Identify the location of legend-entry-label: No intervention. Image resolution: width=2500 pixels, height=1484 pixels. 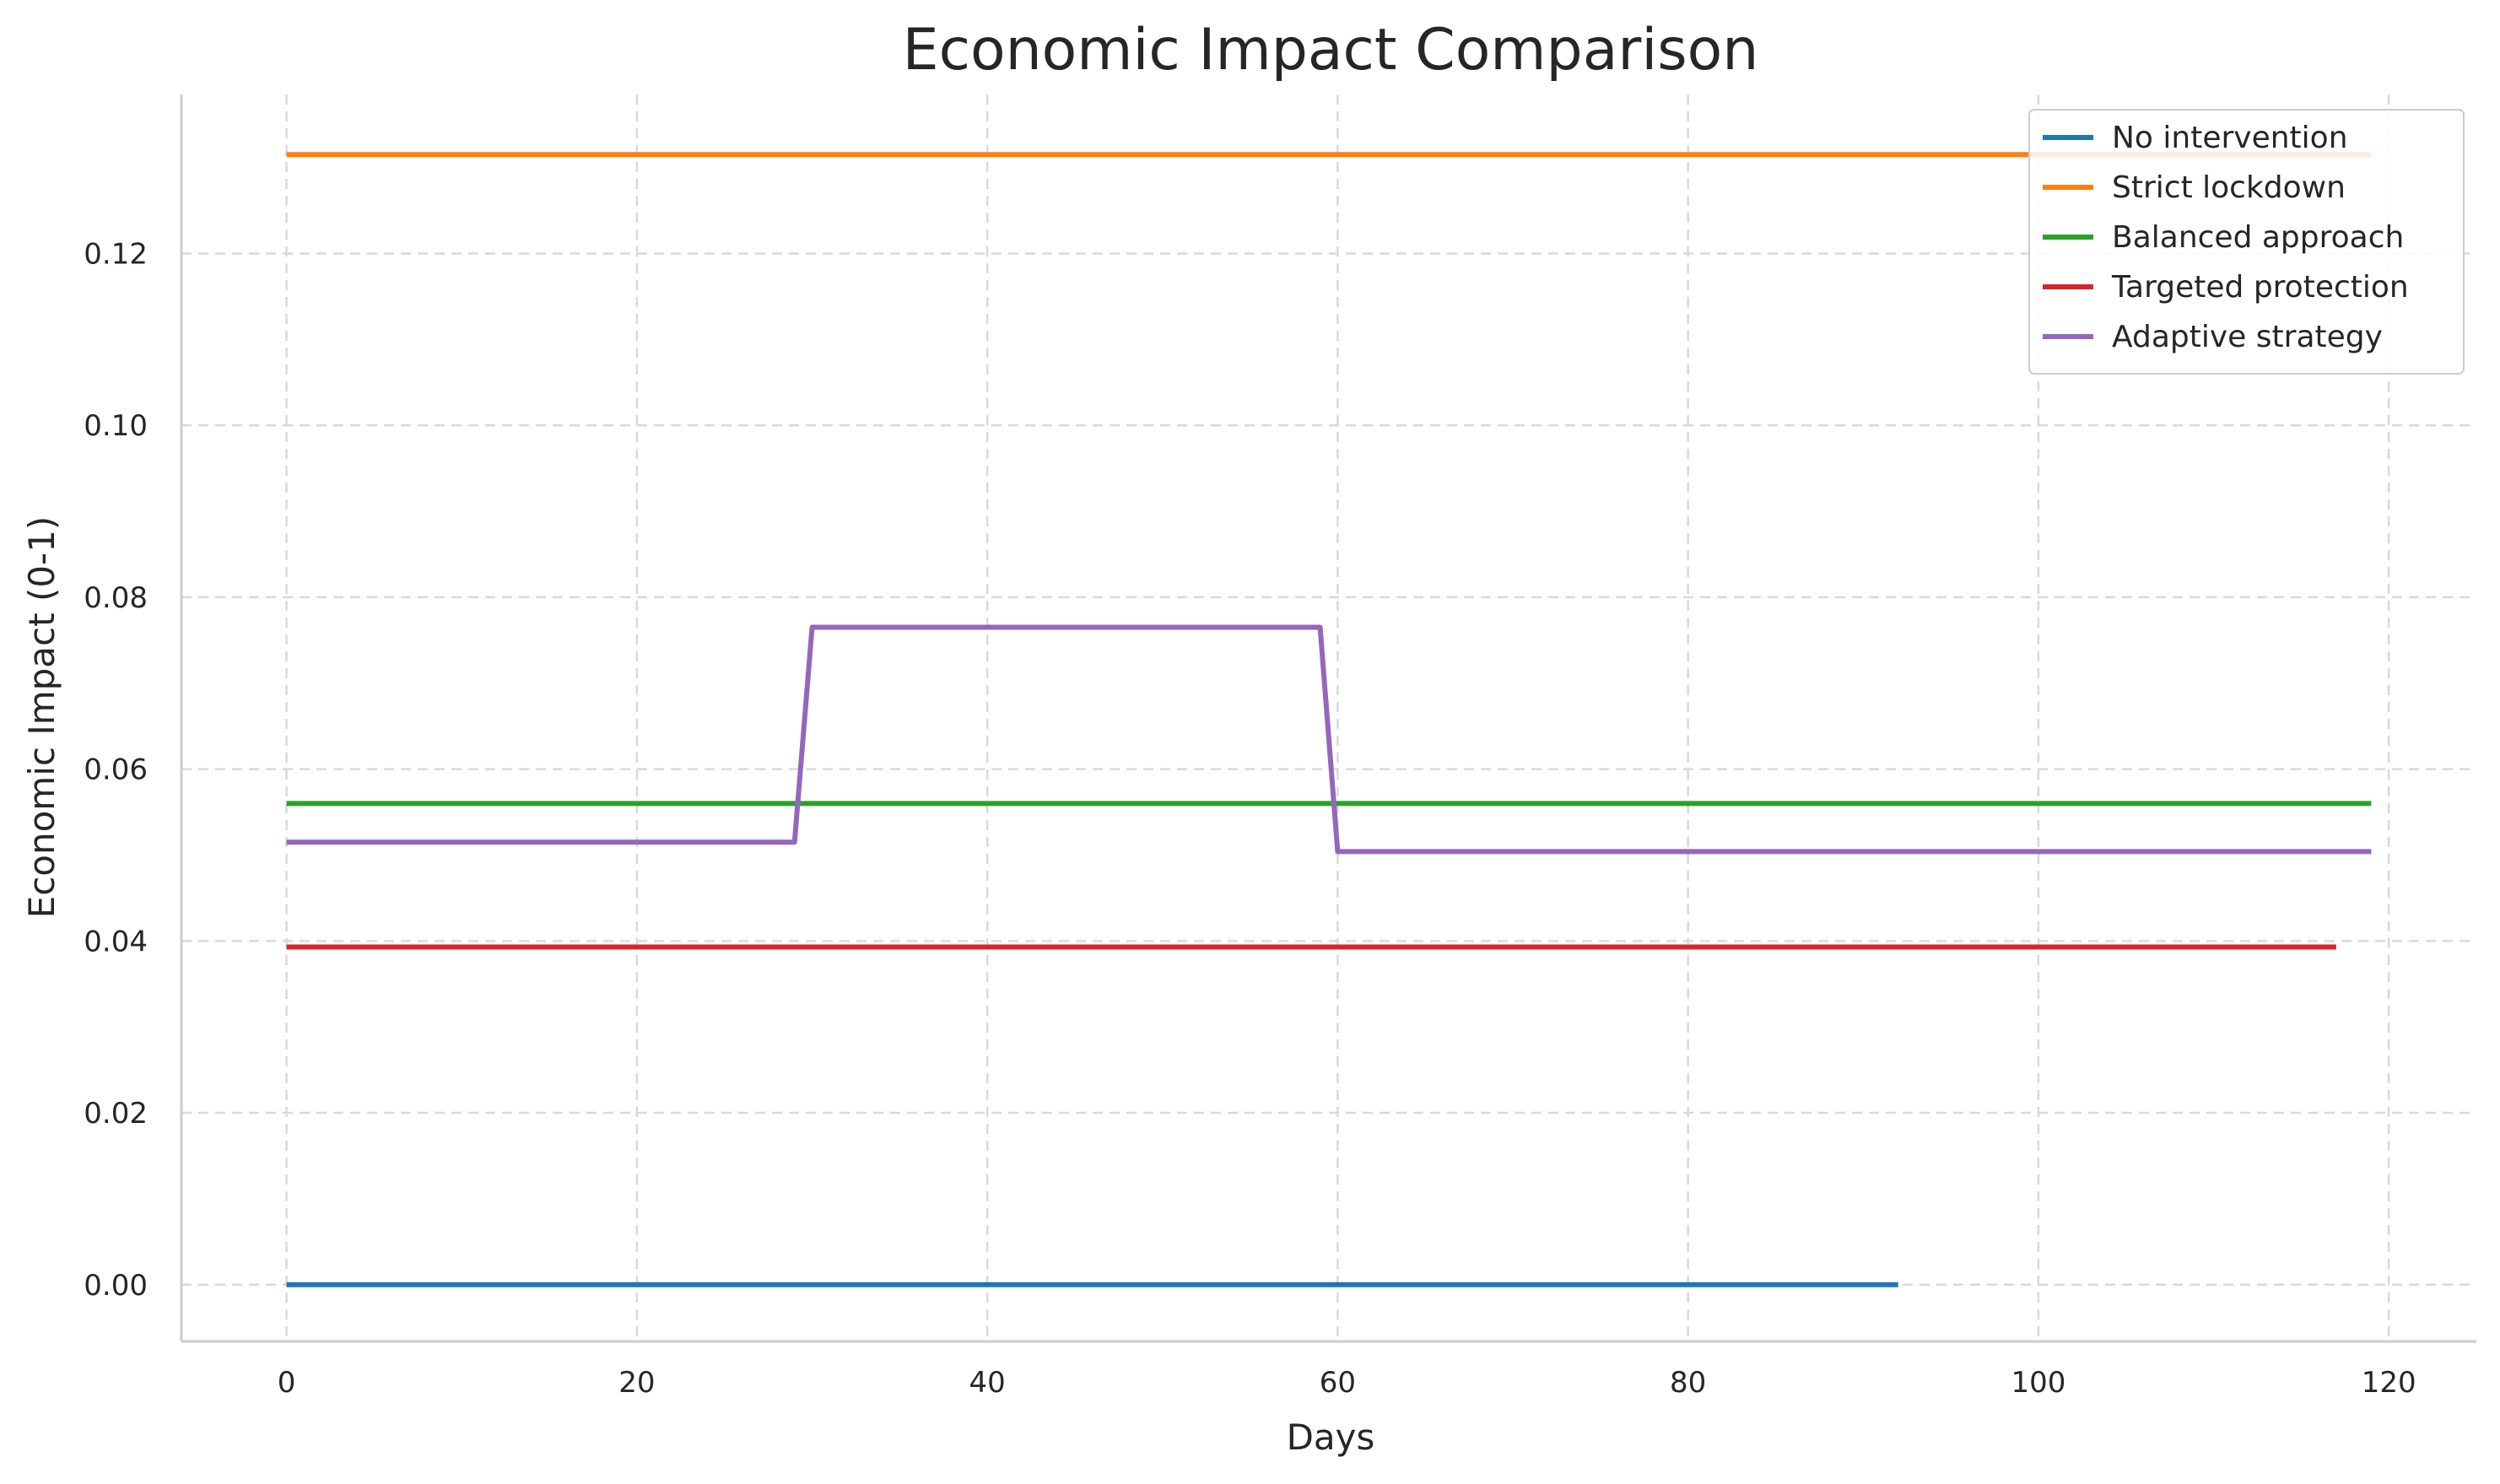
(2230, 138).